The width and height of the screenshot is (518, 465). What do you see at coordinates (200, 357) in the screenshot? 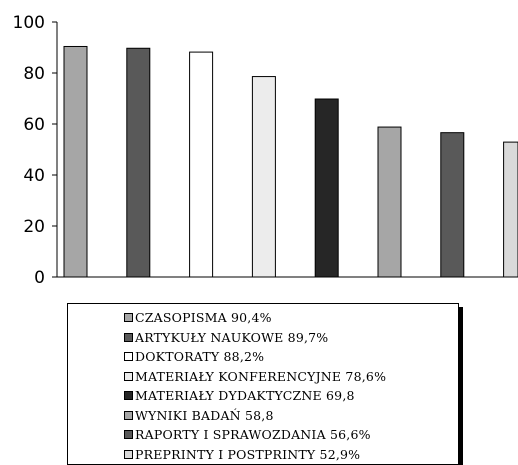
I see `legend-label: DOKTORATY 88,2%` at bounding box center [200, 357].